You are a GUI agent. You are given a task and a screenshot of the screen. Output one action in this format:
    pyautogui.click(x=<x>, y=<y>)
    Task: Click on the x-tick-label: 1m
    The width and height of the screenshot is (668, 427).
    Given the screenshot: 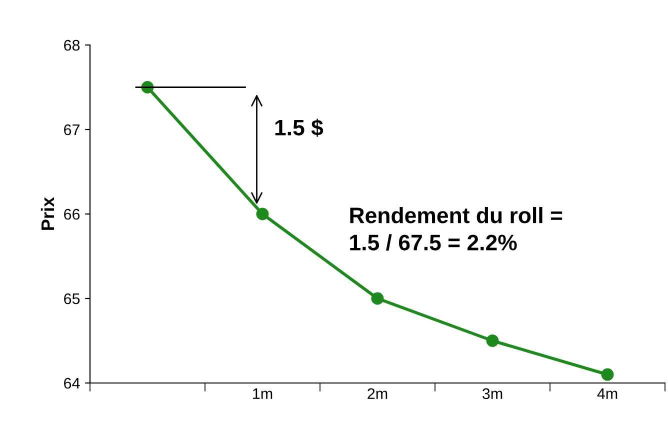 What is the action you would take?
    pyautogui.click(x=262, y=393)
    